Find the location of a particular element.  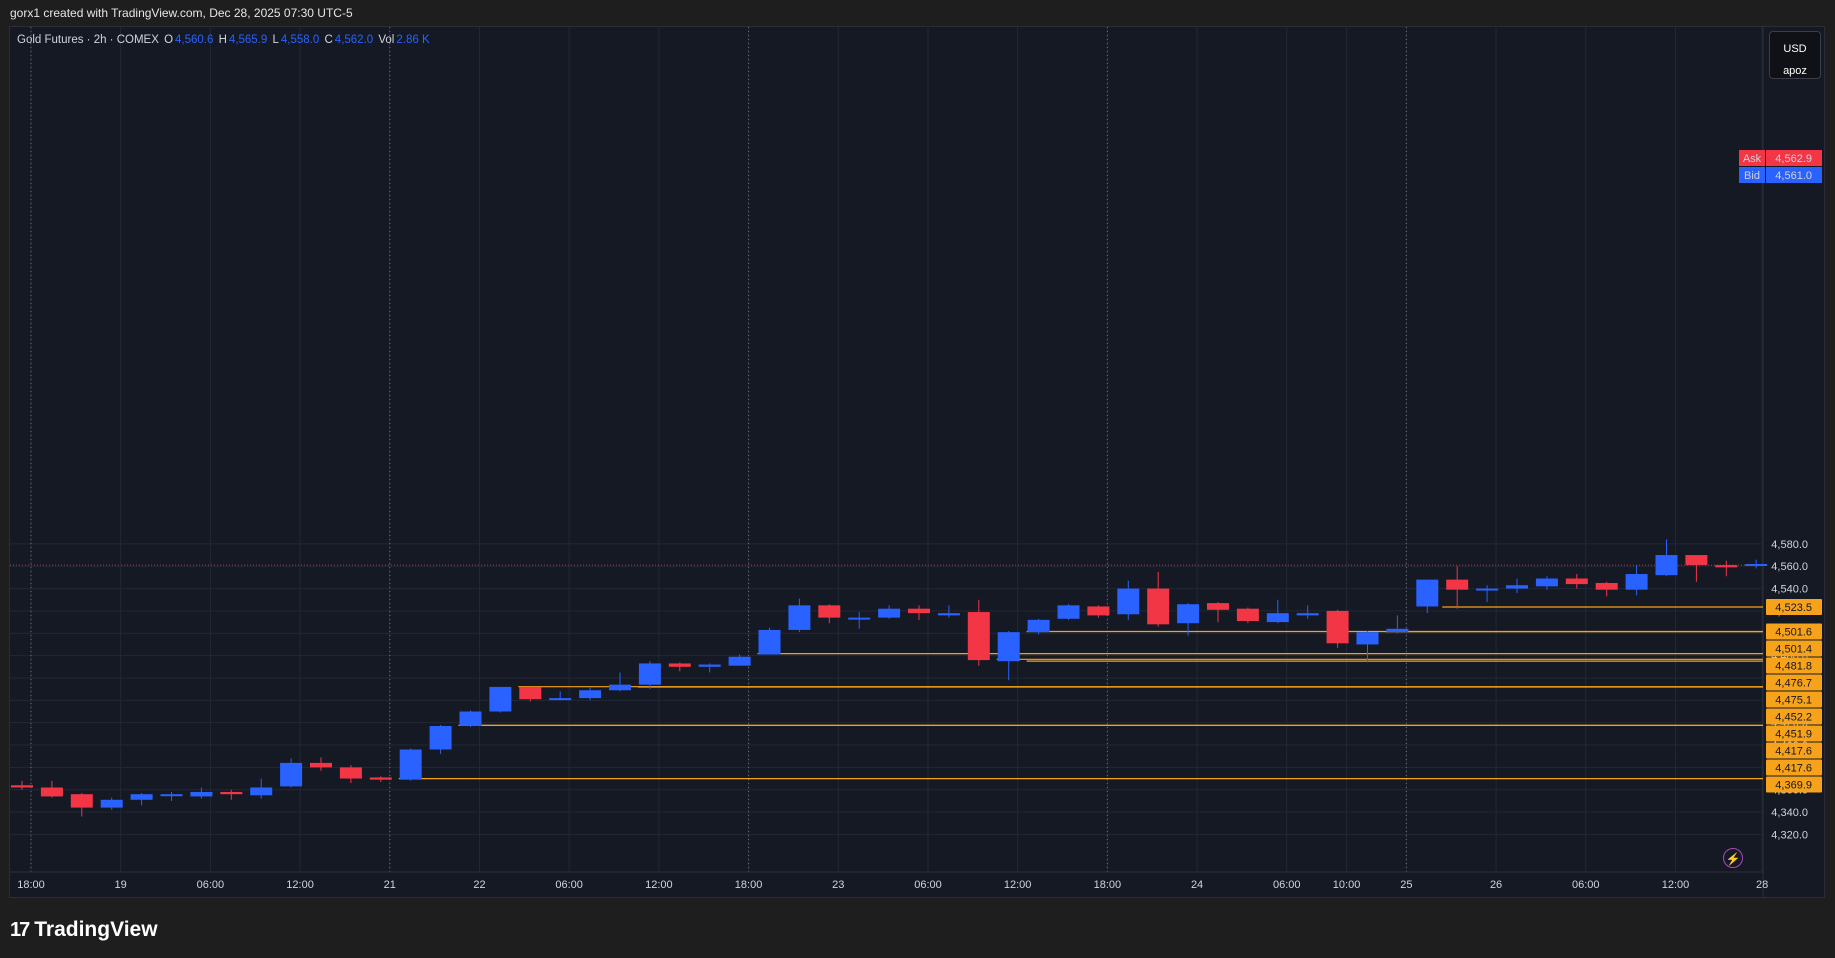

price-axis-label: 4,580.0 is located at coordinates (1789, 545).